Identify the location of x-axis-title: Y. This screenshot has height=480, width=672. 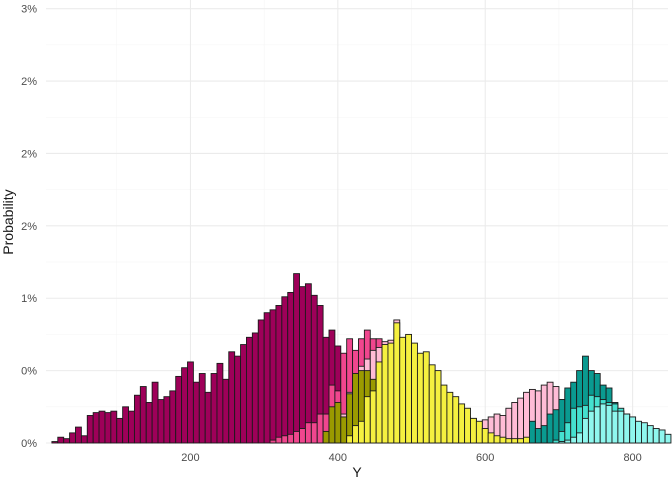
(357, 472).